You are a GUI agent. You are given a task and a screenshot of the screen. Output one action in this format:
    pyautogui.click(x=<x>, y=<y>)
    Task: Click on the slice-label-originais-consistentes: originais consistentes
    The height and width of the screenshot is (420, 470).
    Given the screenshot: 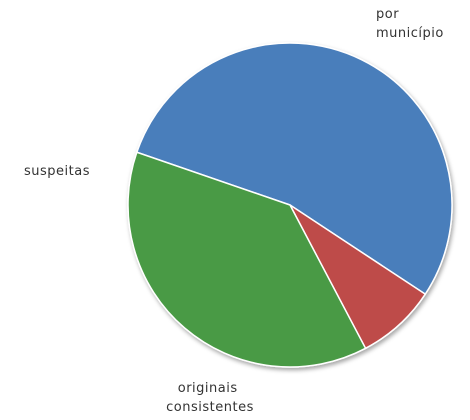 What is the action you would take?
    pyautogui.click(x=210, y=398)
    